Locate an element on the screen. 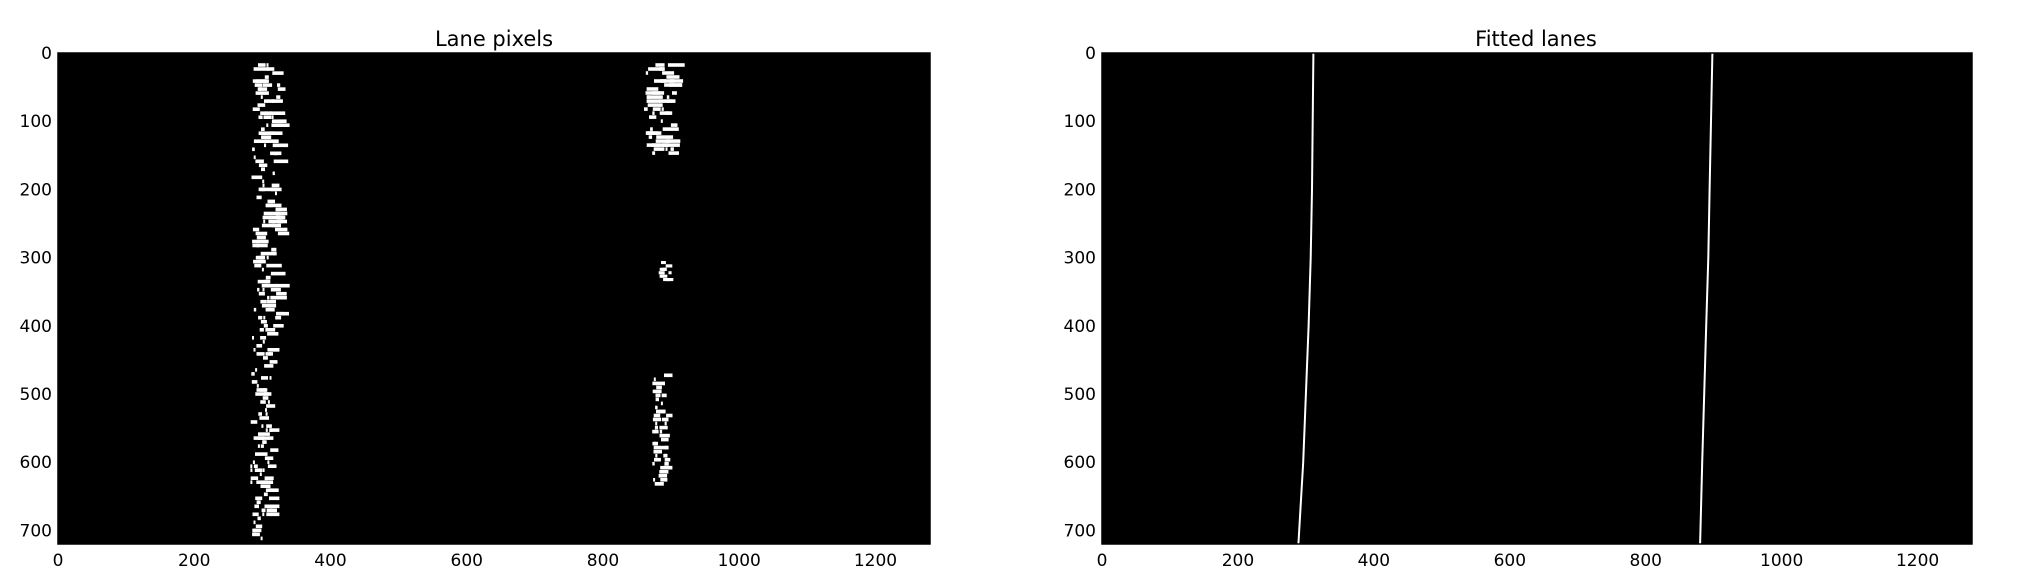 The image size is (2036, 588). y-tick-label: 0 is located at coordinates (46, 54).